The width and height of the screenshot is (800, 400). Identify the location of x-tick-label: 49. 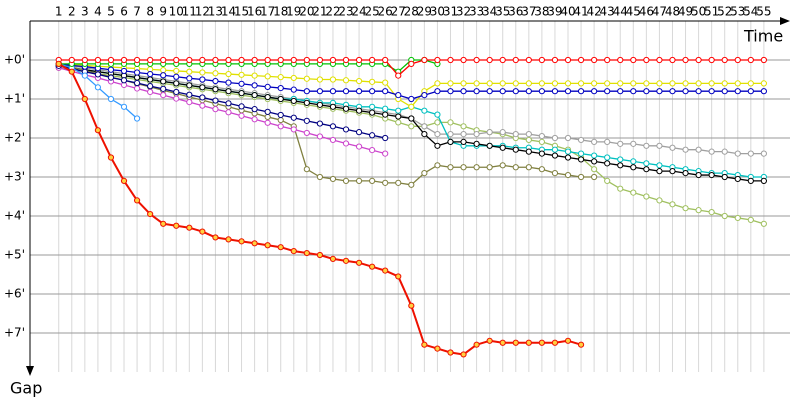
(685, 12).